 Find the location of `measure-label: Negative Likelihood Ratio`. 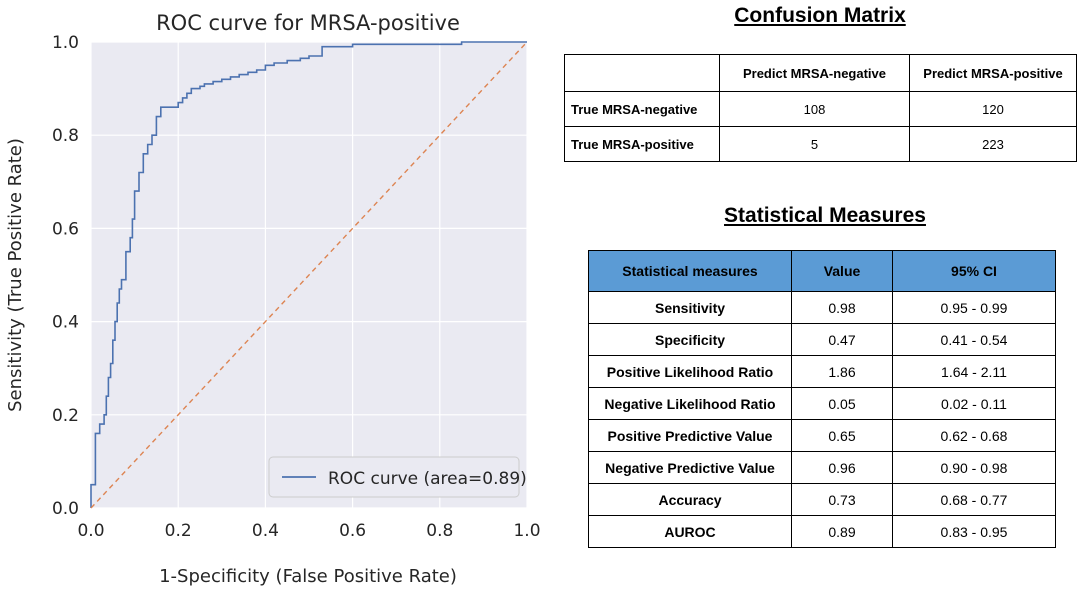

measure-label: Negative Likelihood Ratio is located at coordinates (690, 403).